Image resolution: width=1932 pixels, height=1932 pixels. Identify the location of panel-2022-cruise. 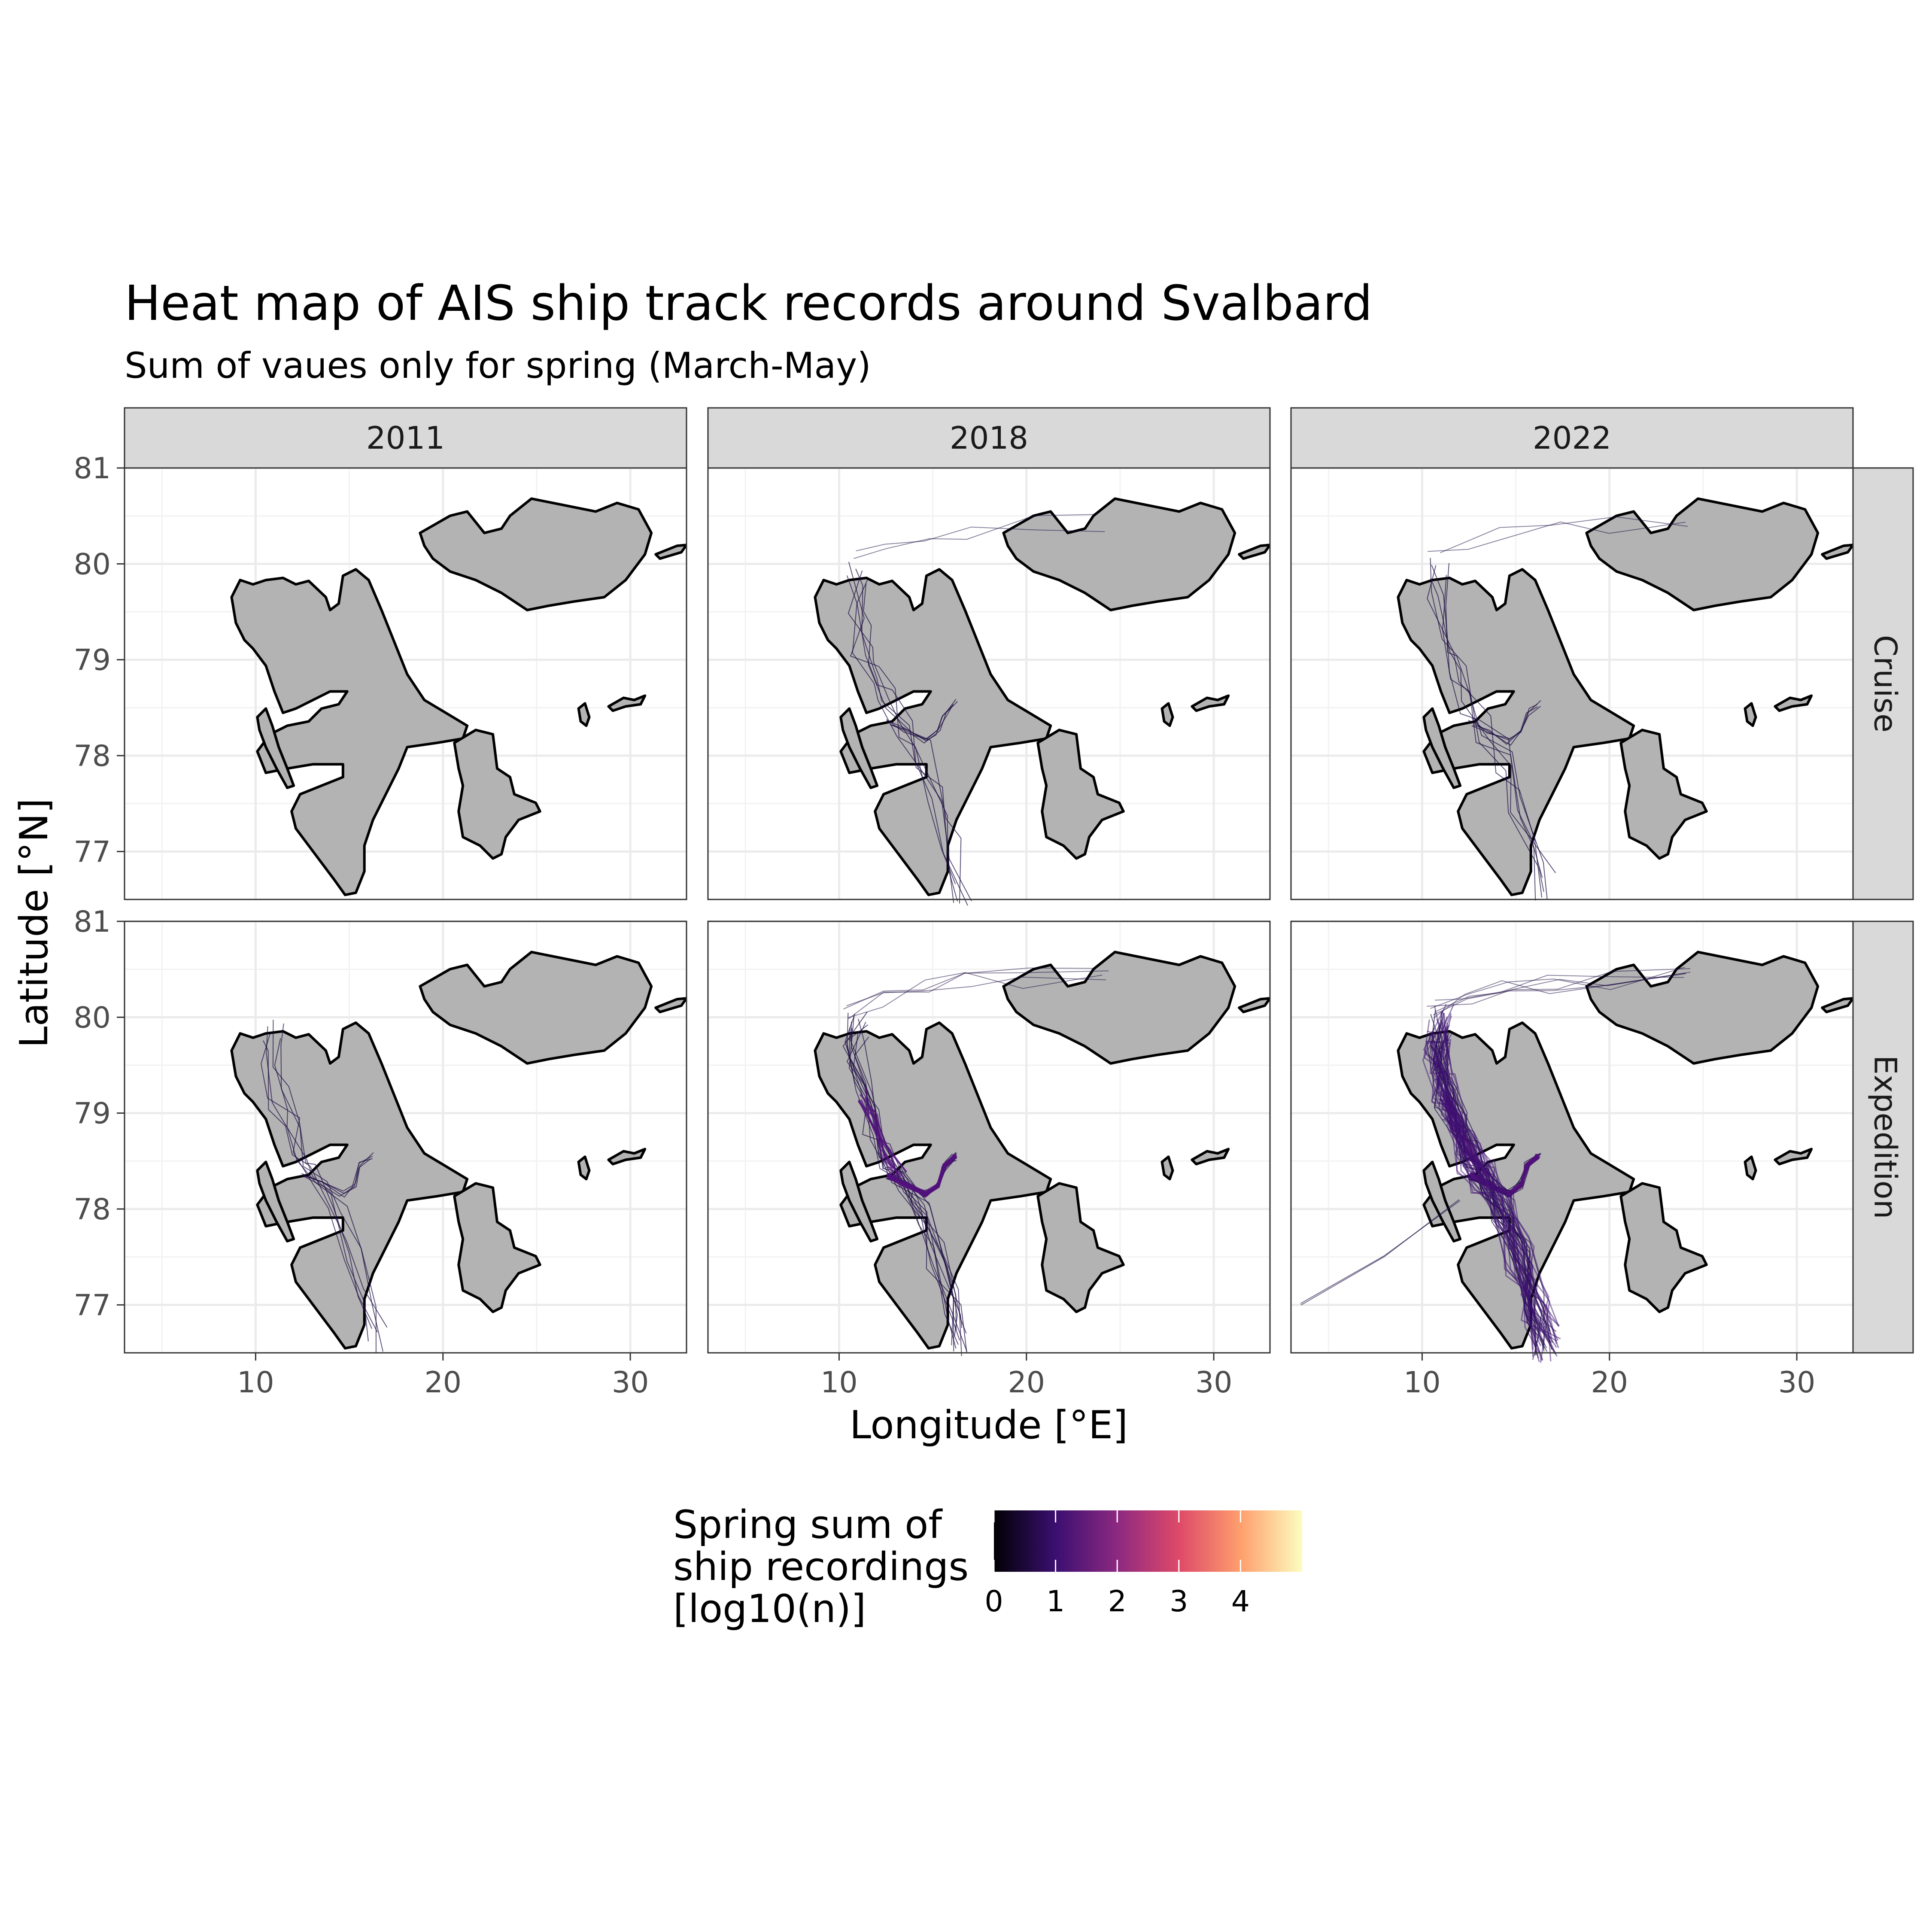
(1572, 684).